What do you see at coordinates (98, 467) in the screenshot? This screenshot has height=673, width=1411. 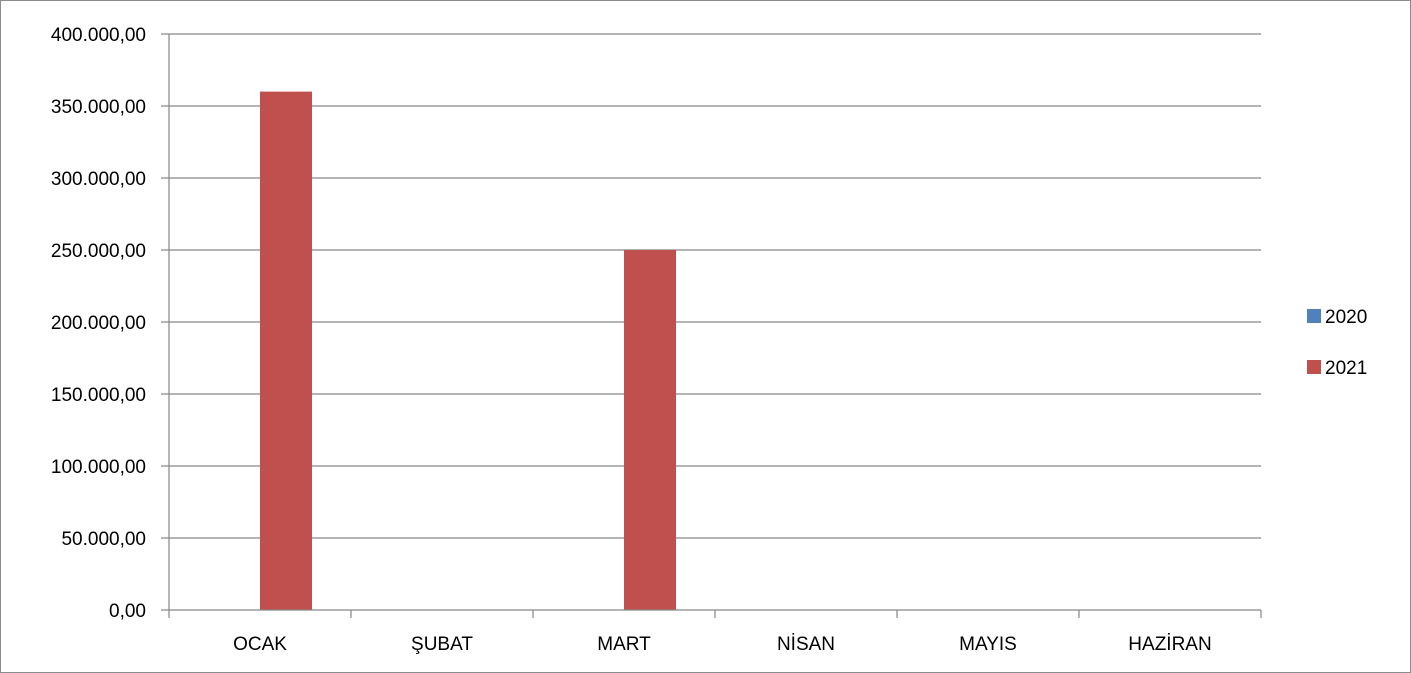 I see `y-tick-label: 100.000,00` at bounding box center [98, 467].